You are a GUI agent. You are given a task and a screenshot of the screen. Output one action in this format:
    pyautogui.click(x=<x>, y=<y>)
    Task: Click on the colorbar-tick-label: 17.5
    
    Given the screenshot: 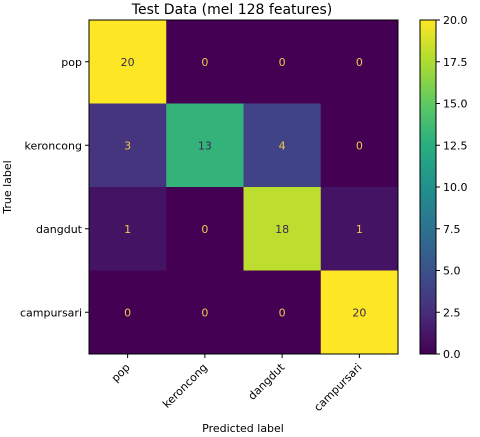 What is the action you would take?
    pyautogui.click(x=455, y=62)
    